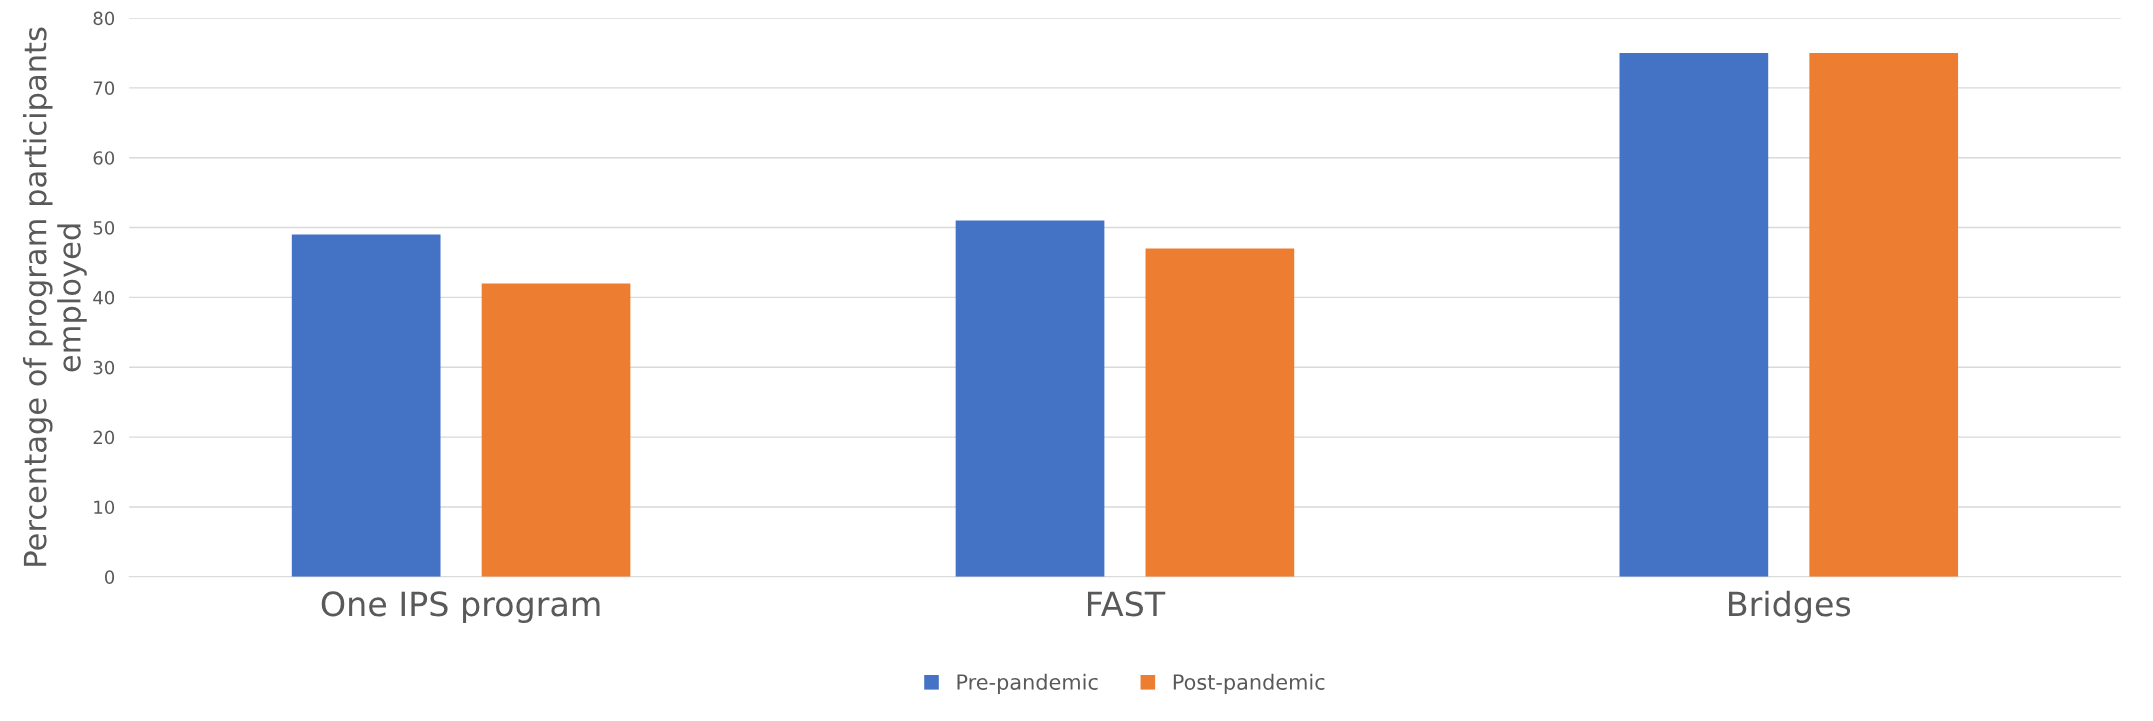 This screenshot has width=2153, height=721. I want to click on y-tick-label: 60, so click(104, 158).